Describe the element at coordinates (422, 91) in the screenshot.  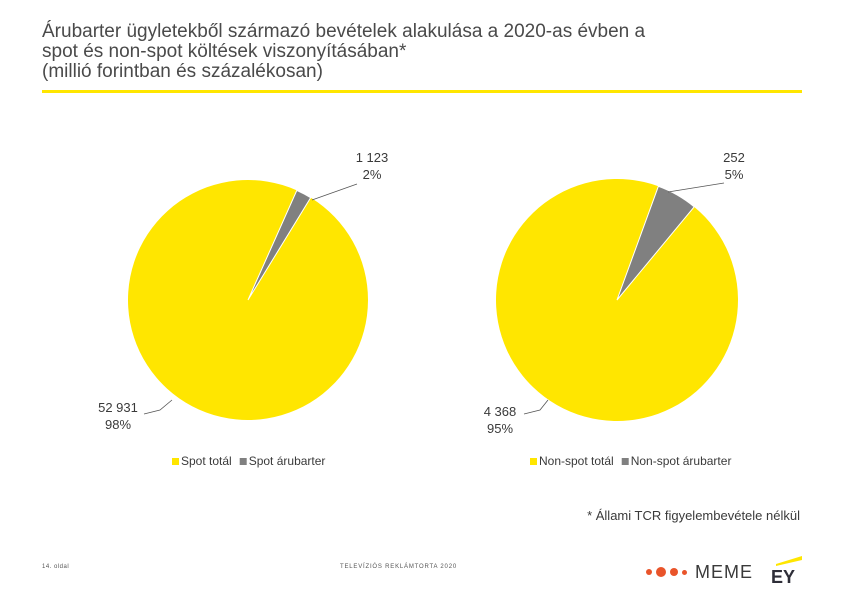
I see `title-underline` at that location.